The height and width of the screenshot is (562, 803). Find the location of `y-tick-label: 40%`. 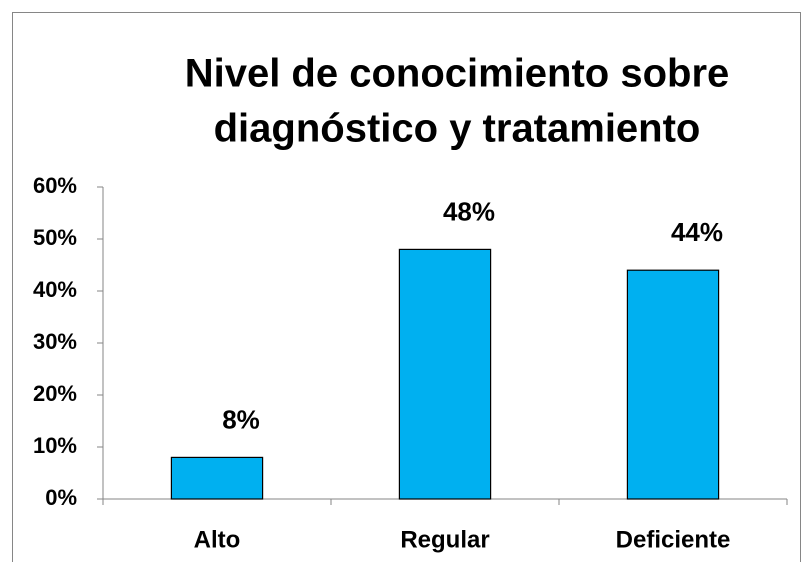

y-tick-label: 40% is located at coordinates (55, 289).